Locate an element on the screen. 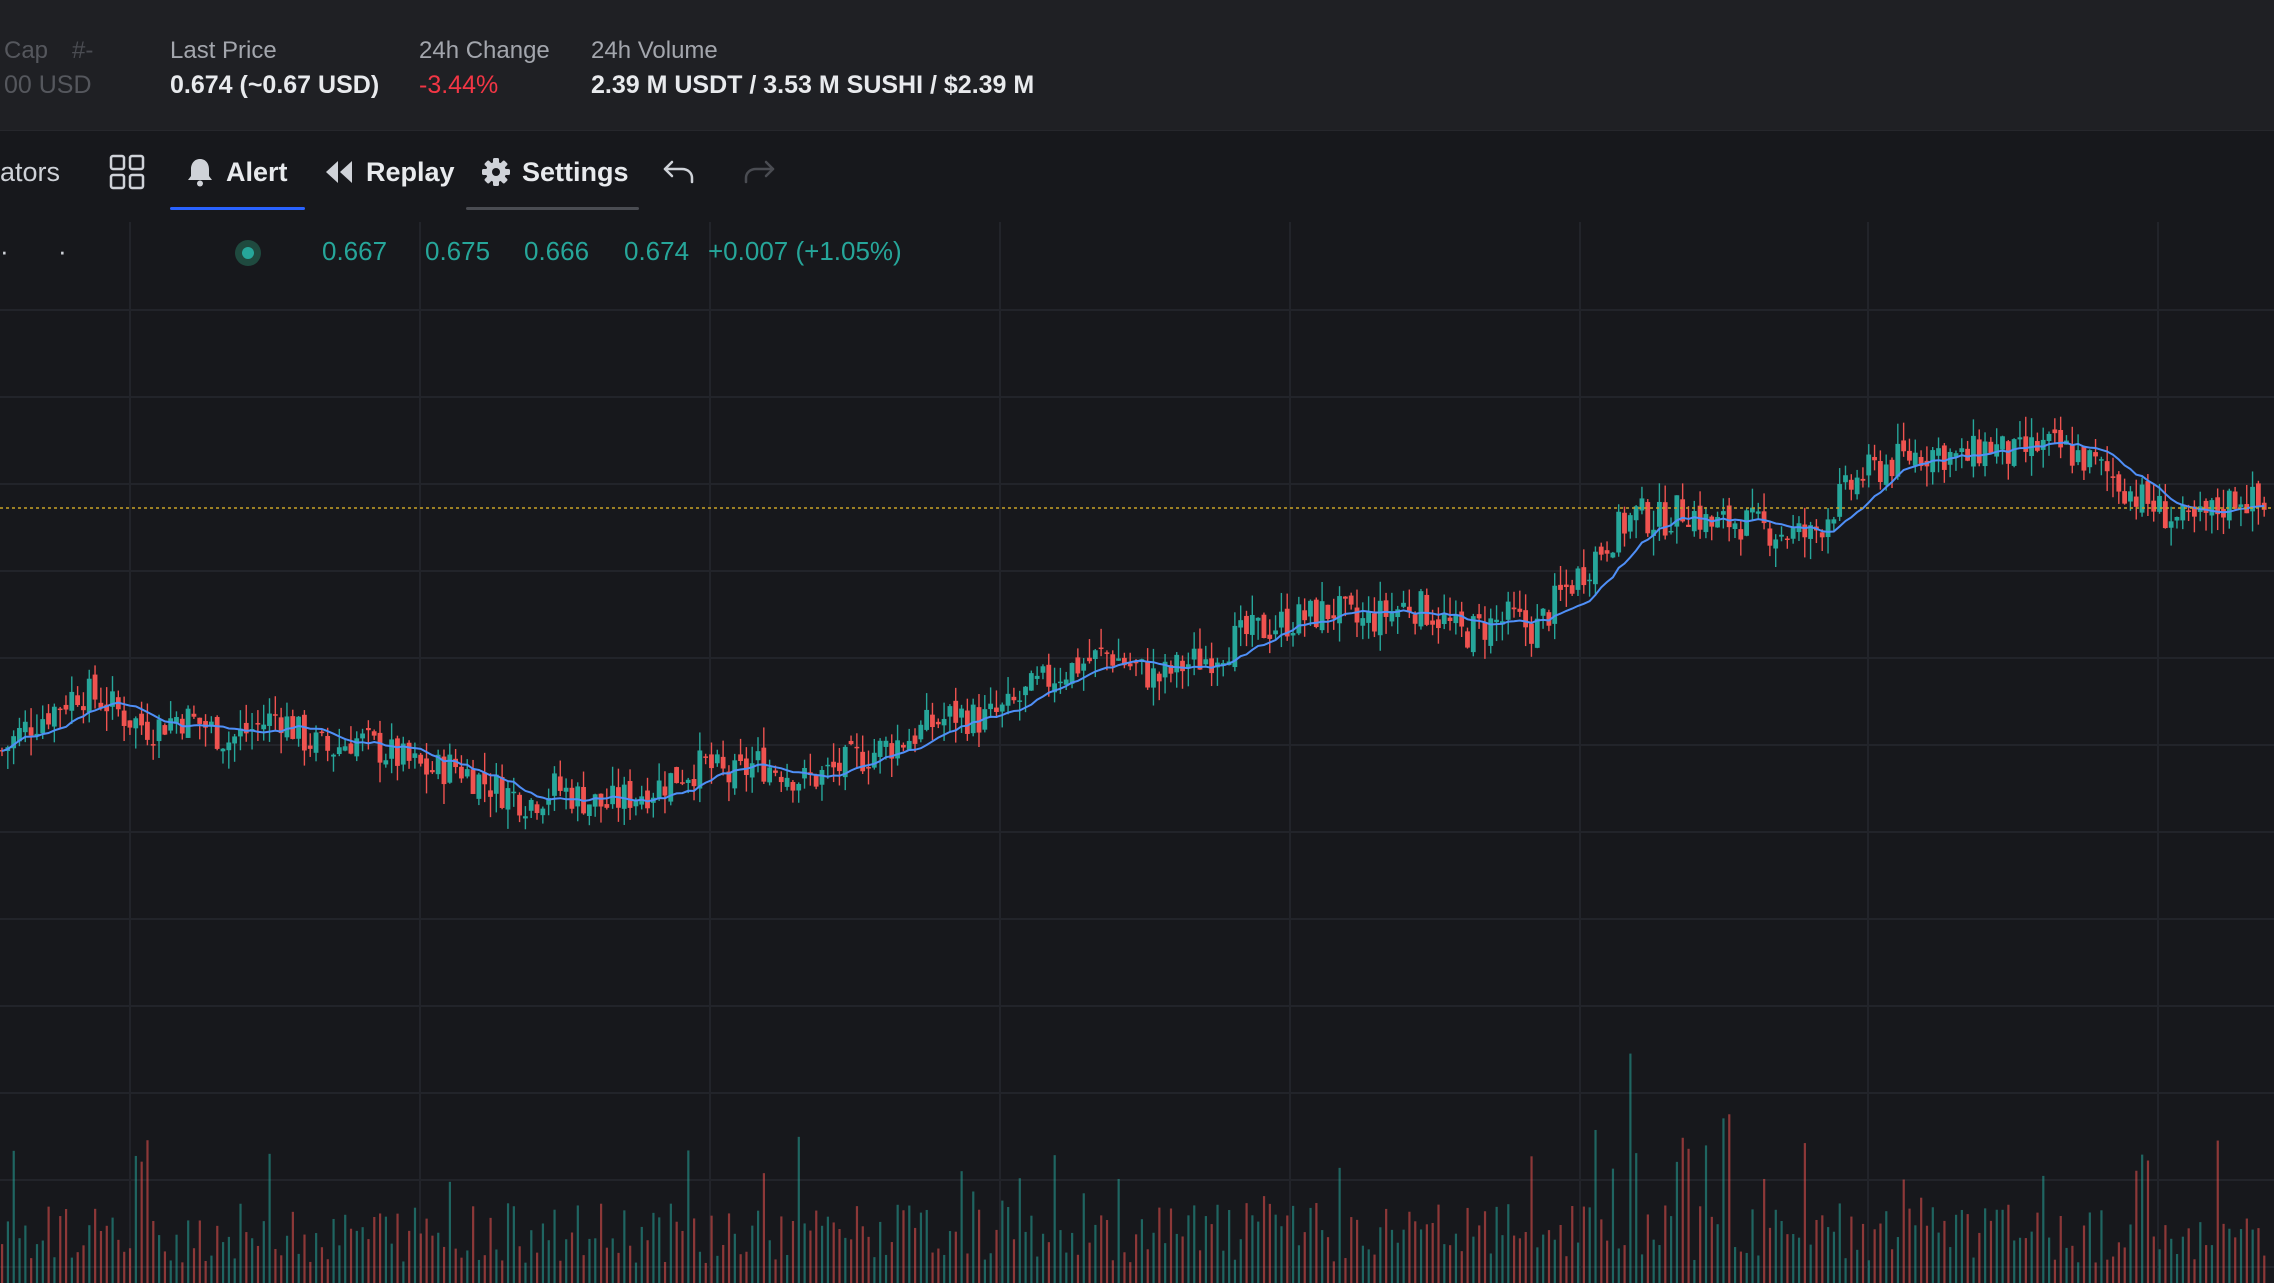 The width and height of the screenshot is (2274, 1283). grid-layout-icon is located at coordinates (127, 172).